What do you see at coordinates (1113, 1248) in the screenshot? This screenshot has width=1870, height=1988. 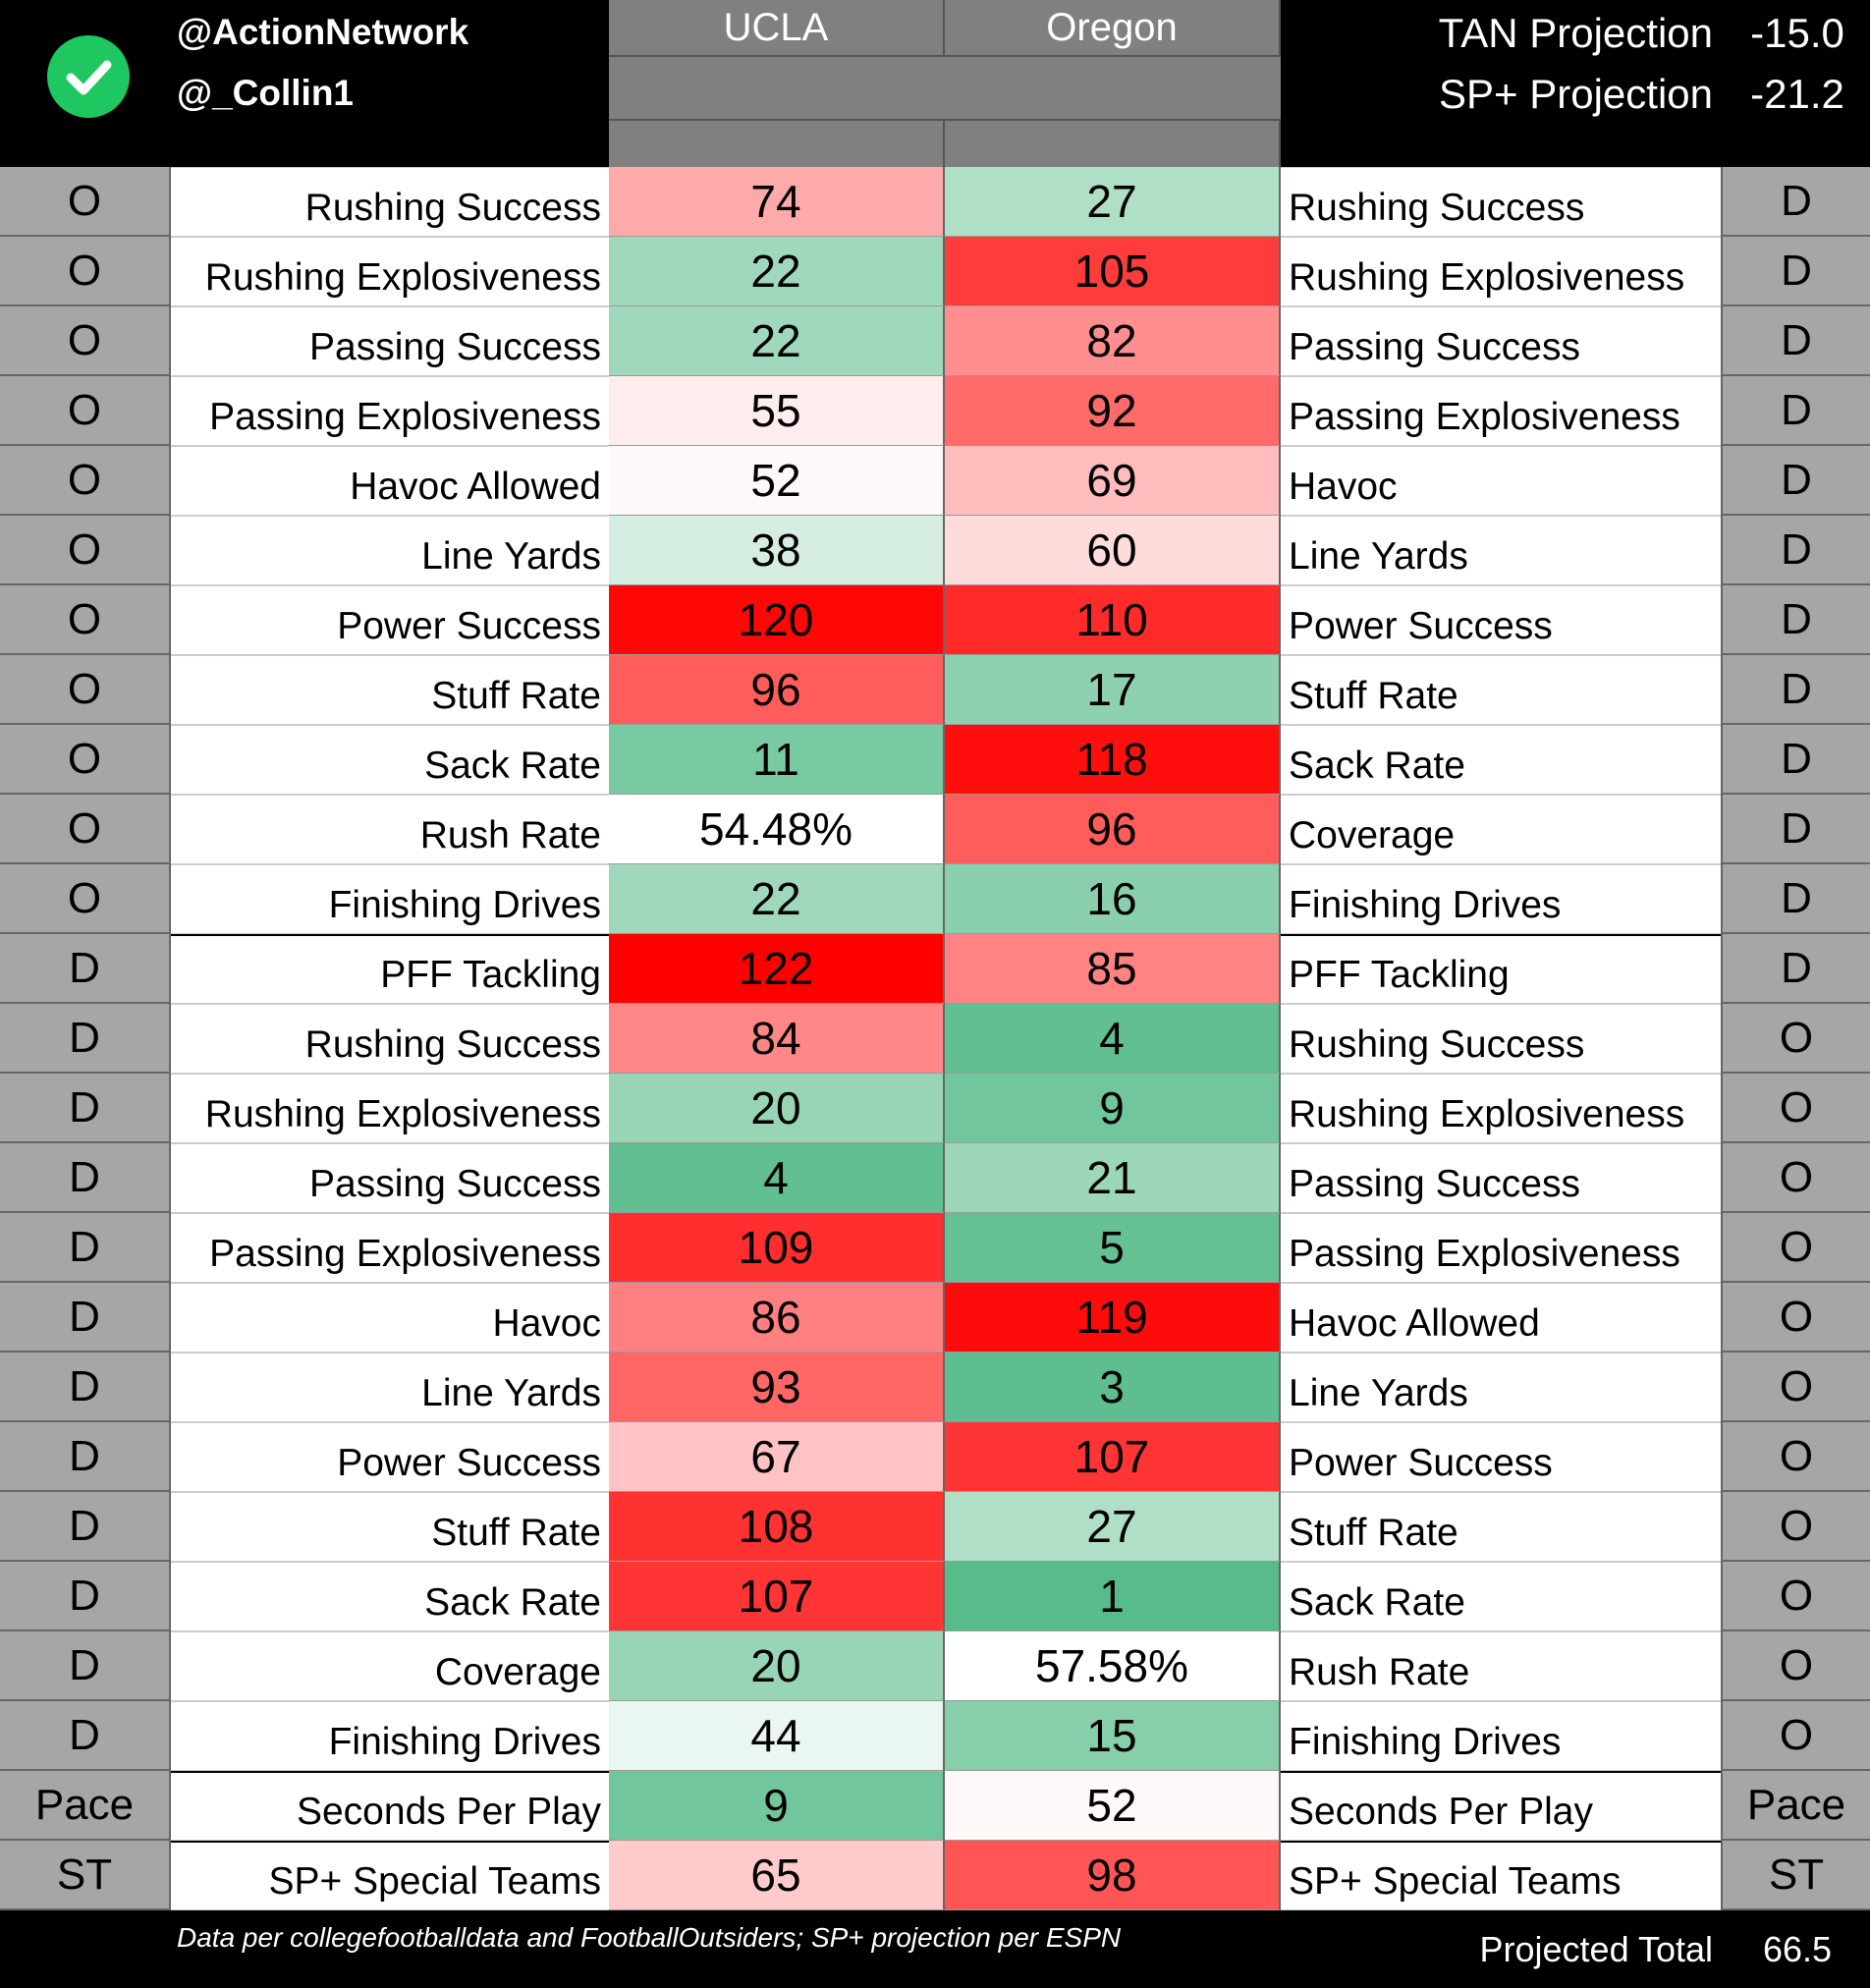 I see `stat-value: 5` at bounding box center [1113, 1248].